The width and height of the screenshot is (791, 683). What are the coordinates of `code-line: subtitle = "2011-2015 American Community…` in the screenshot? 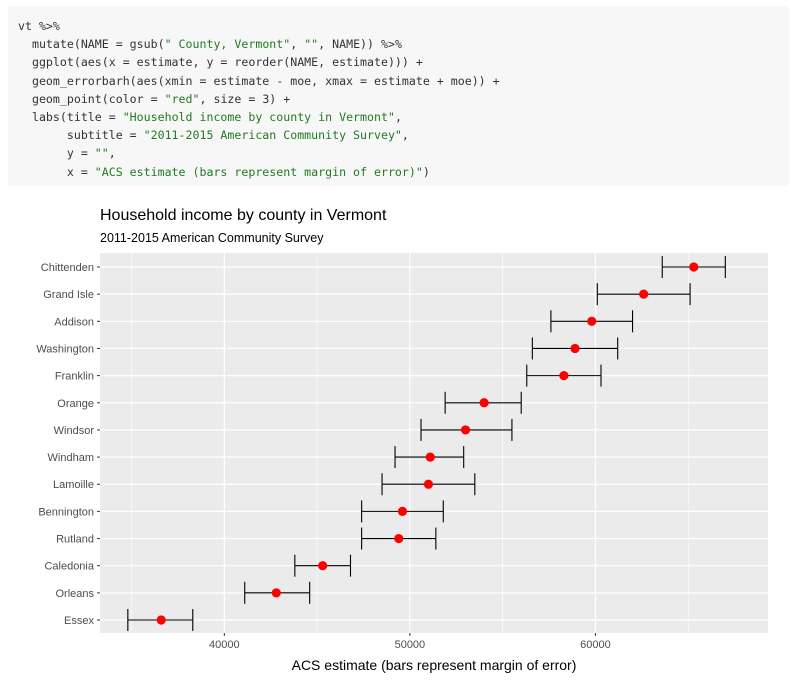 It's located at (398, 135).